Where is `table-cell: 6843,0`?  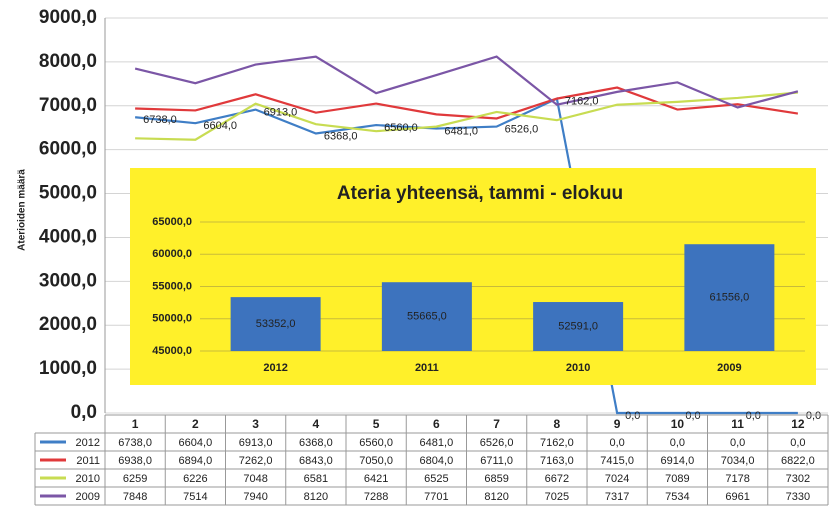 table-cell: 6843,0 is located at coordinates (316, 461).